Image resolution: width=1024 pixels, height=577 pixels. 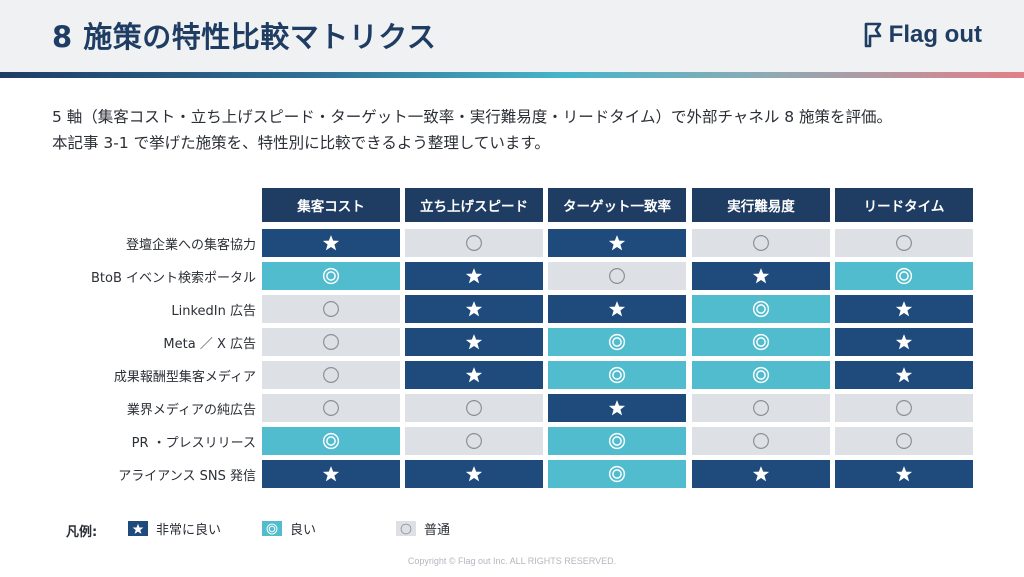 I want to click on gradient-divider, so click(x=512, y=75).